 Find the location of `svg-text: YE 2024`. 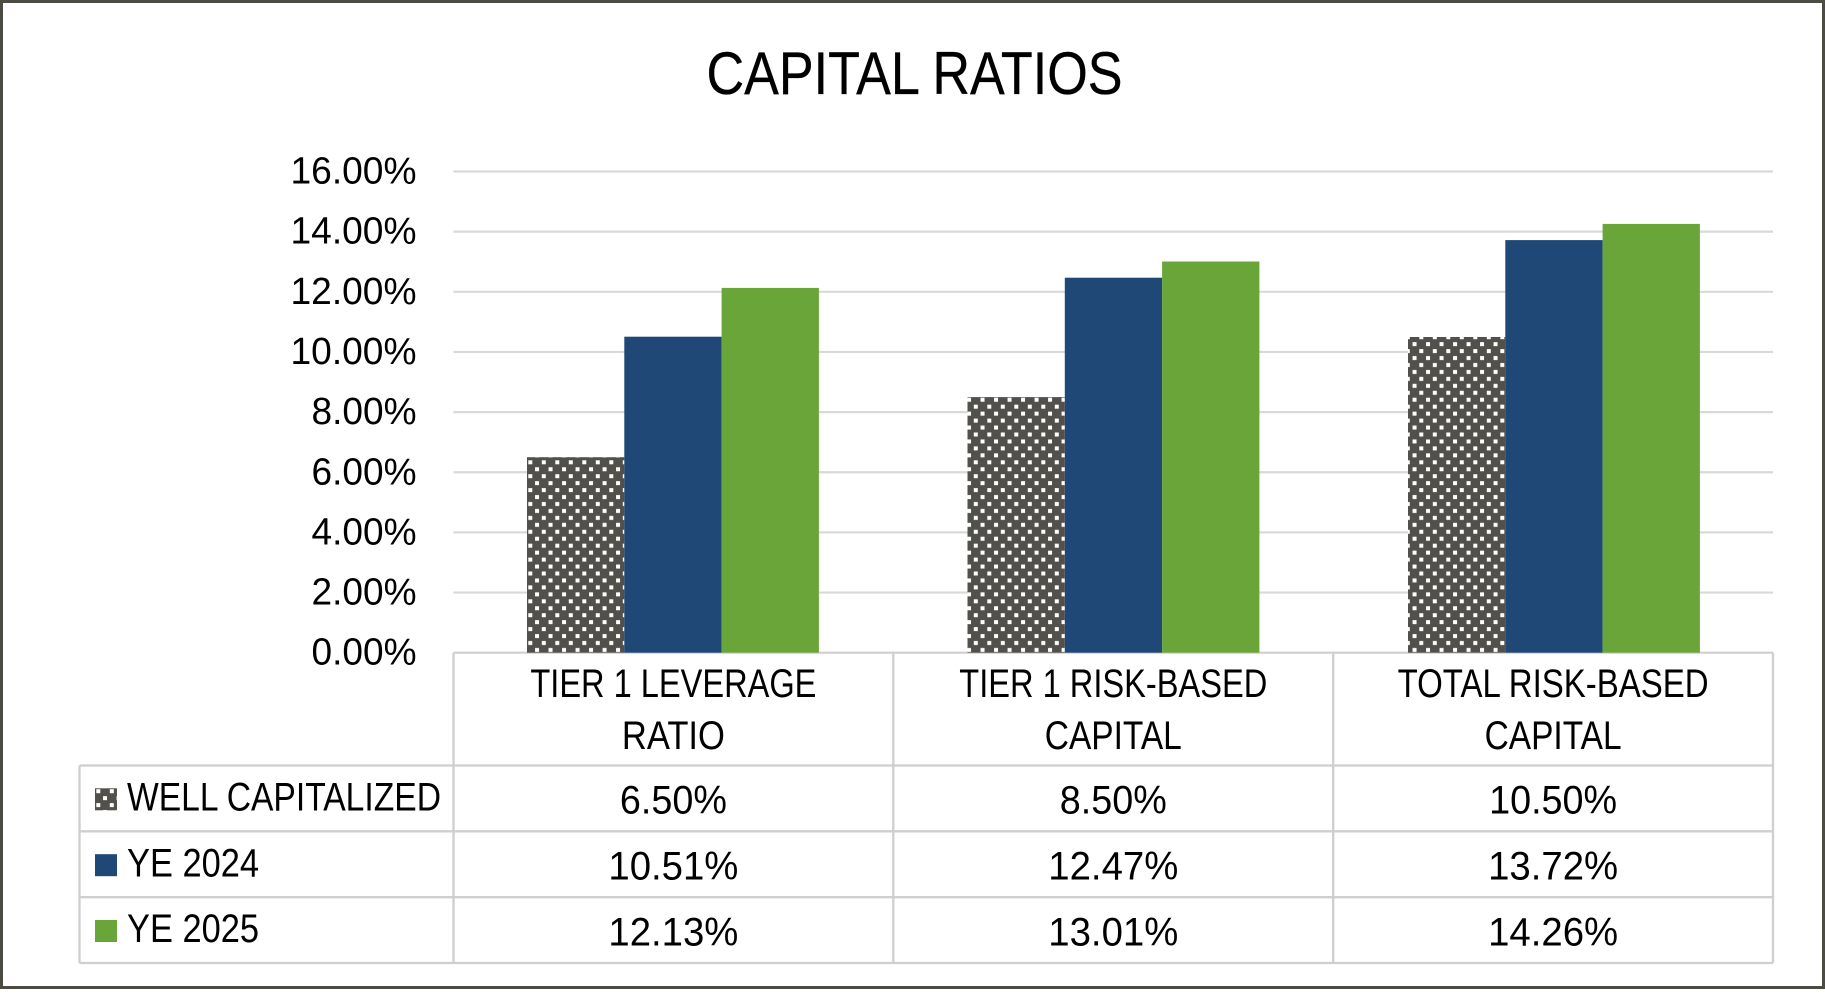

svg-text: YE 2024 is located at coordinates (193, 863).